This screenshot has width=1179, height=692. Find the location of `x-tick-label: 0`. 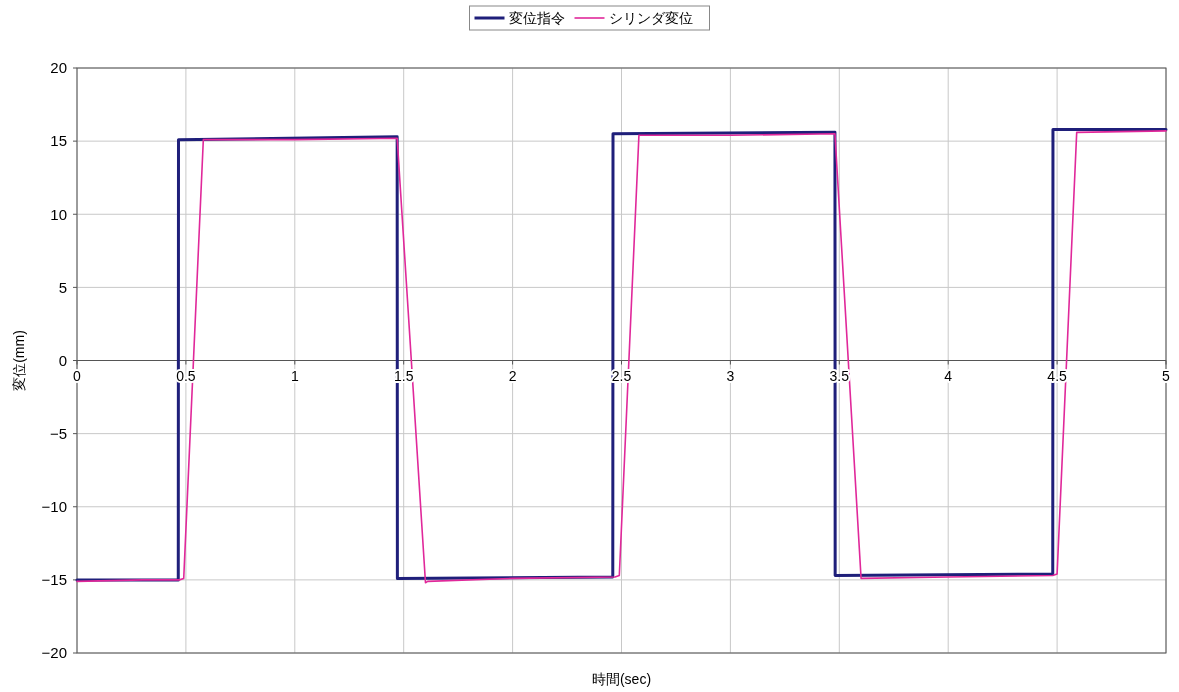

x-tick-label: 0 is located at coordinates (77, 375).